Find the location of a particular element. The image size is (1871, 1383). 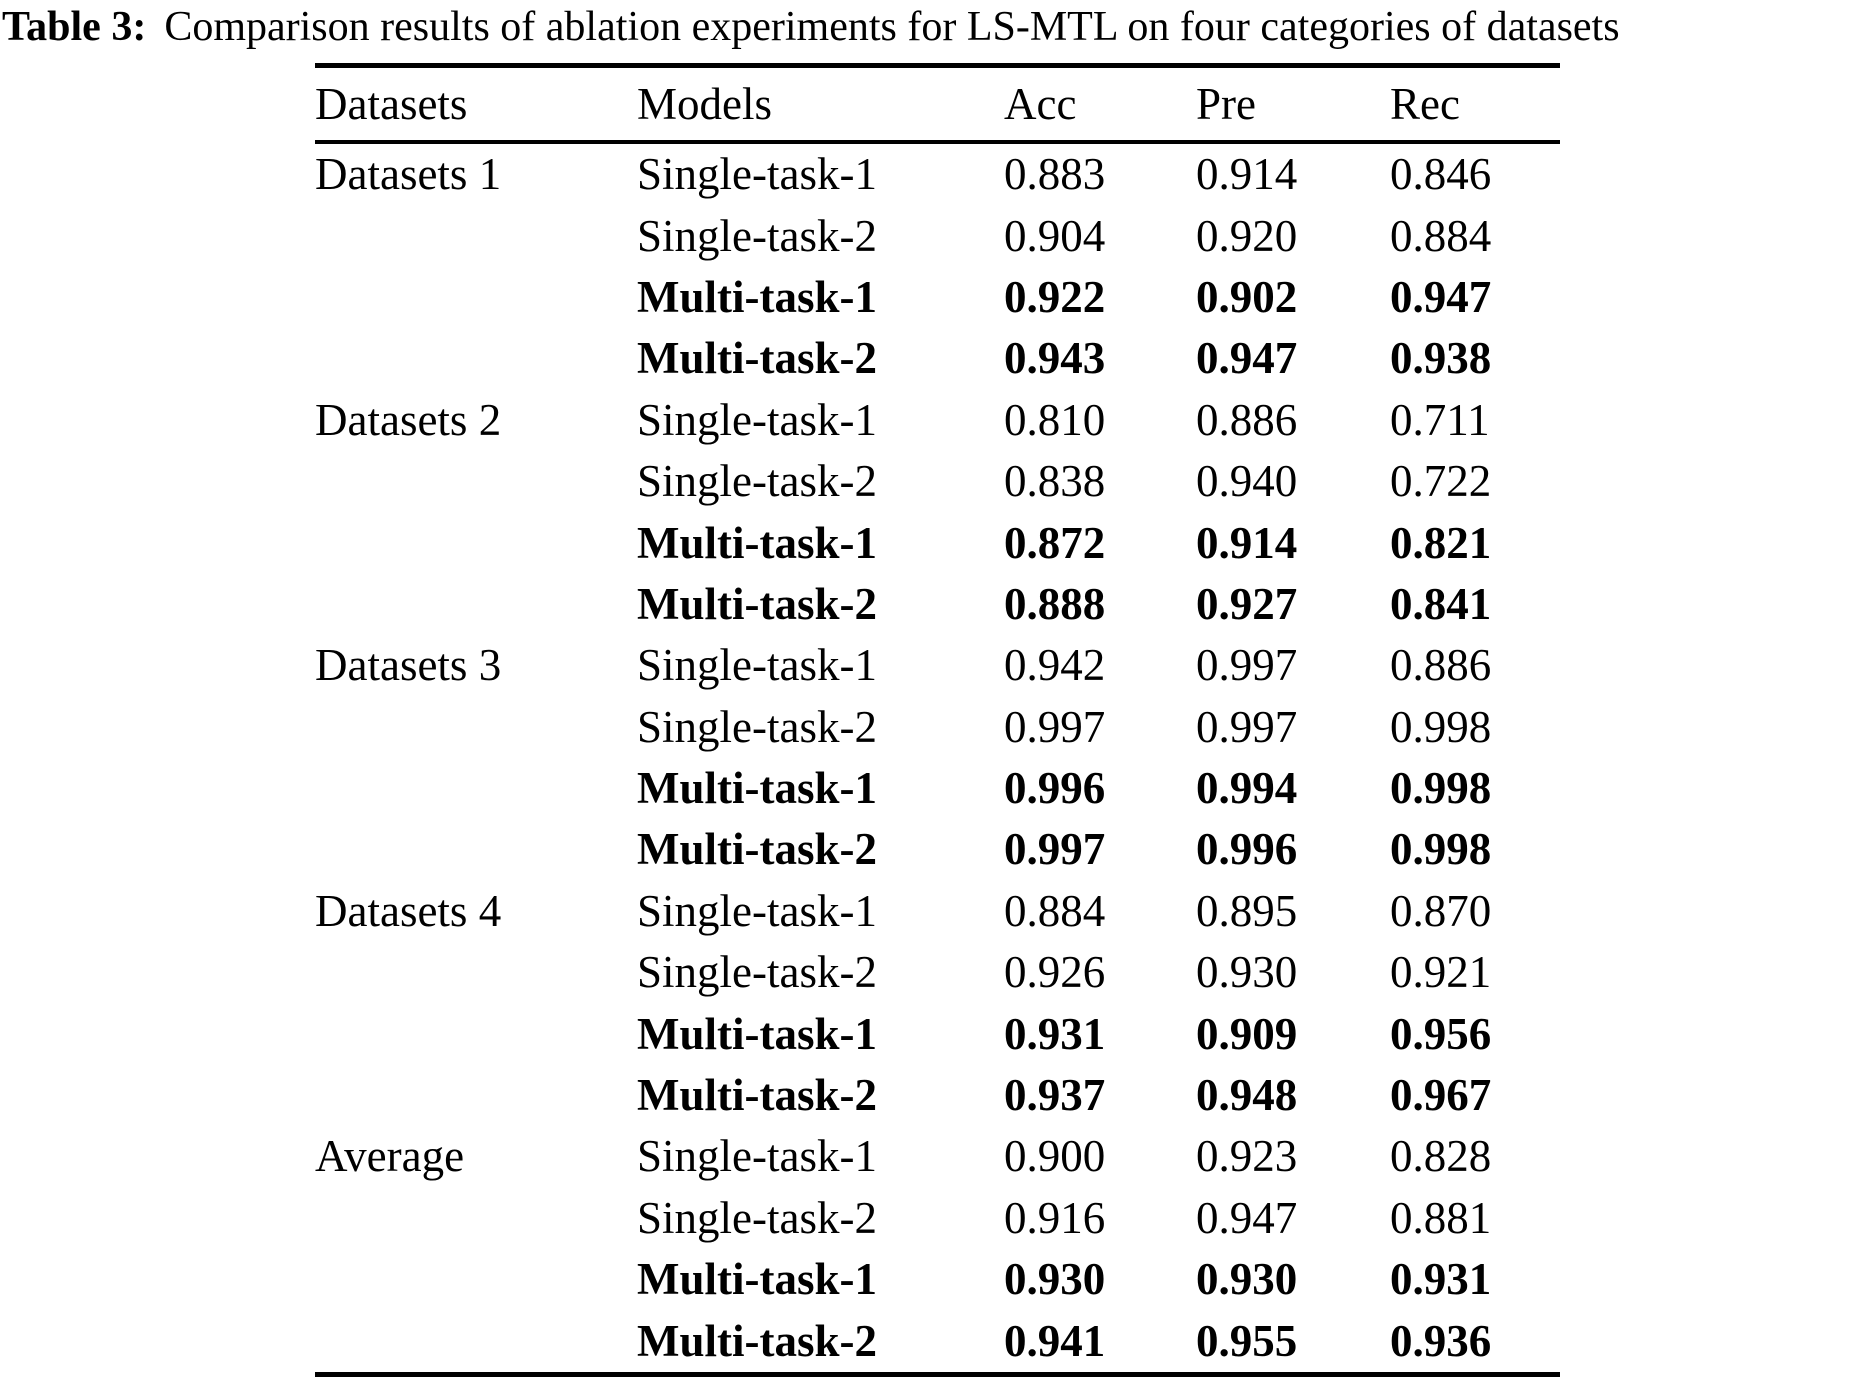

acc-cell: 0.941 is located at coordinates (1055, 1340).